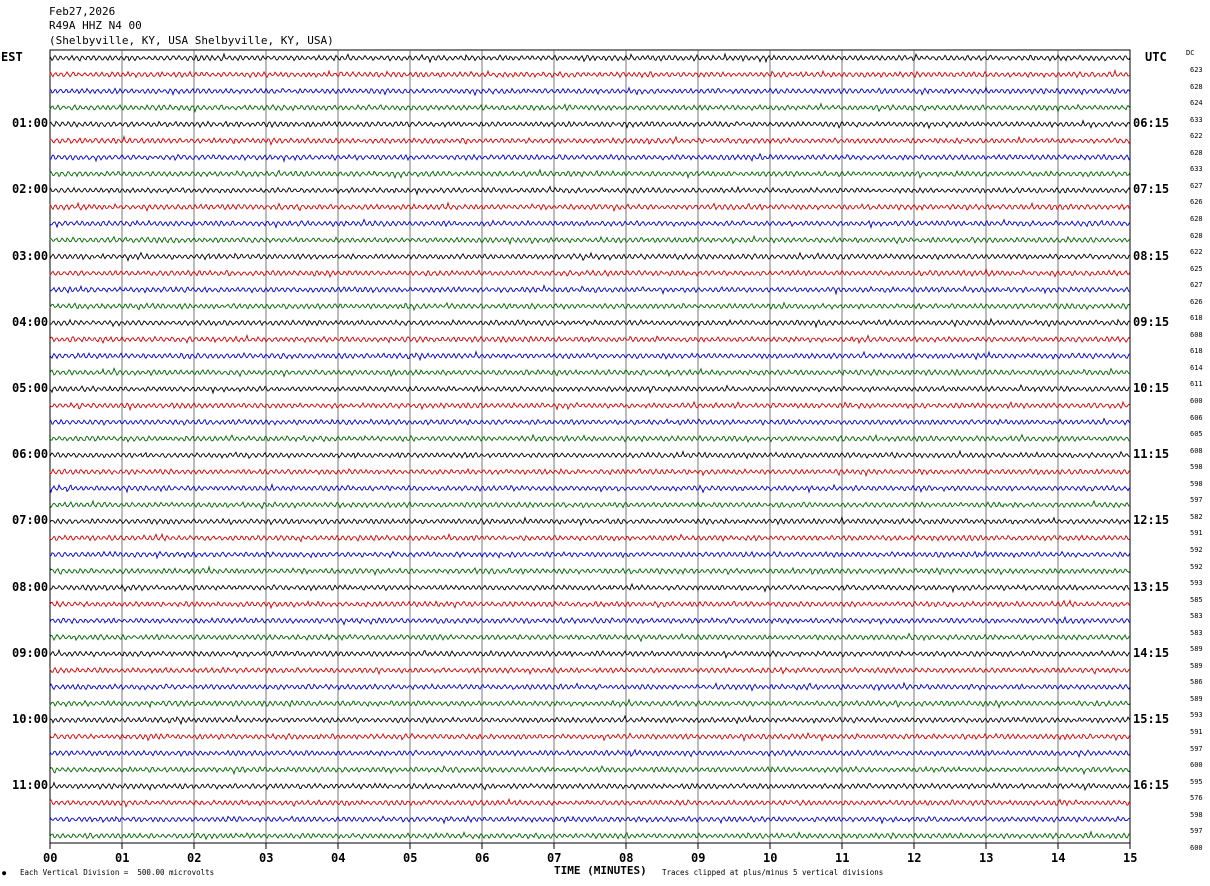  Describe the element at coordinates (30, 652) in the screenshot. I see `left-hour-label: 09:00` at that location.